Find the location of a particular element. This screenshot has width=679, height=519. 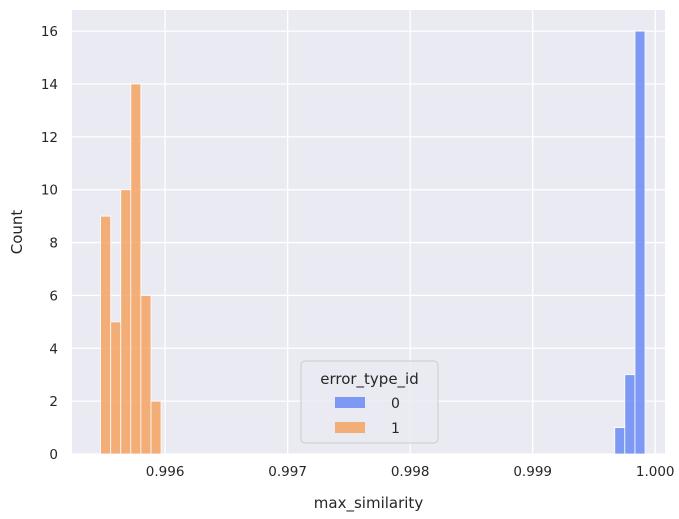

x-axis-label: max_similarity is located at coordinates (369, 503).